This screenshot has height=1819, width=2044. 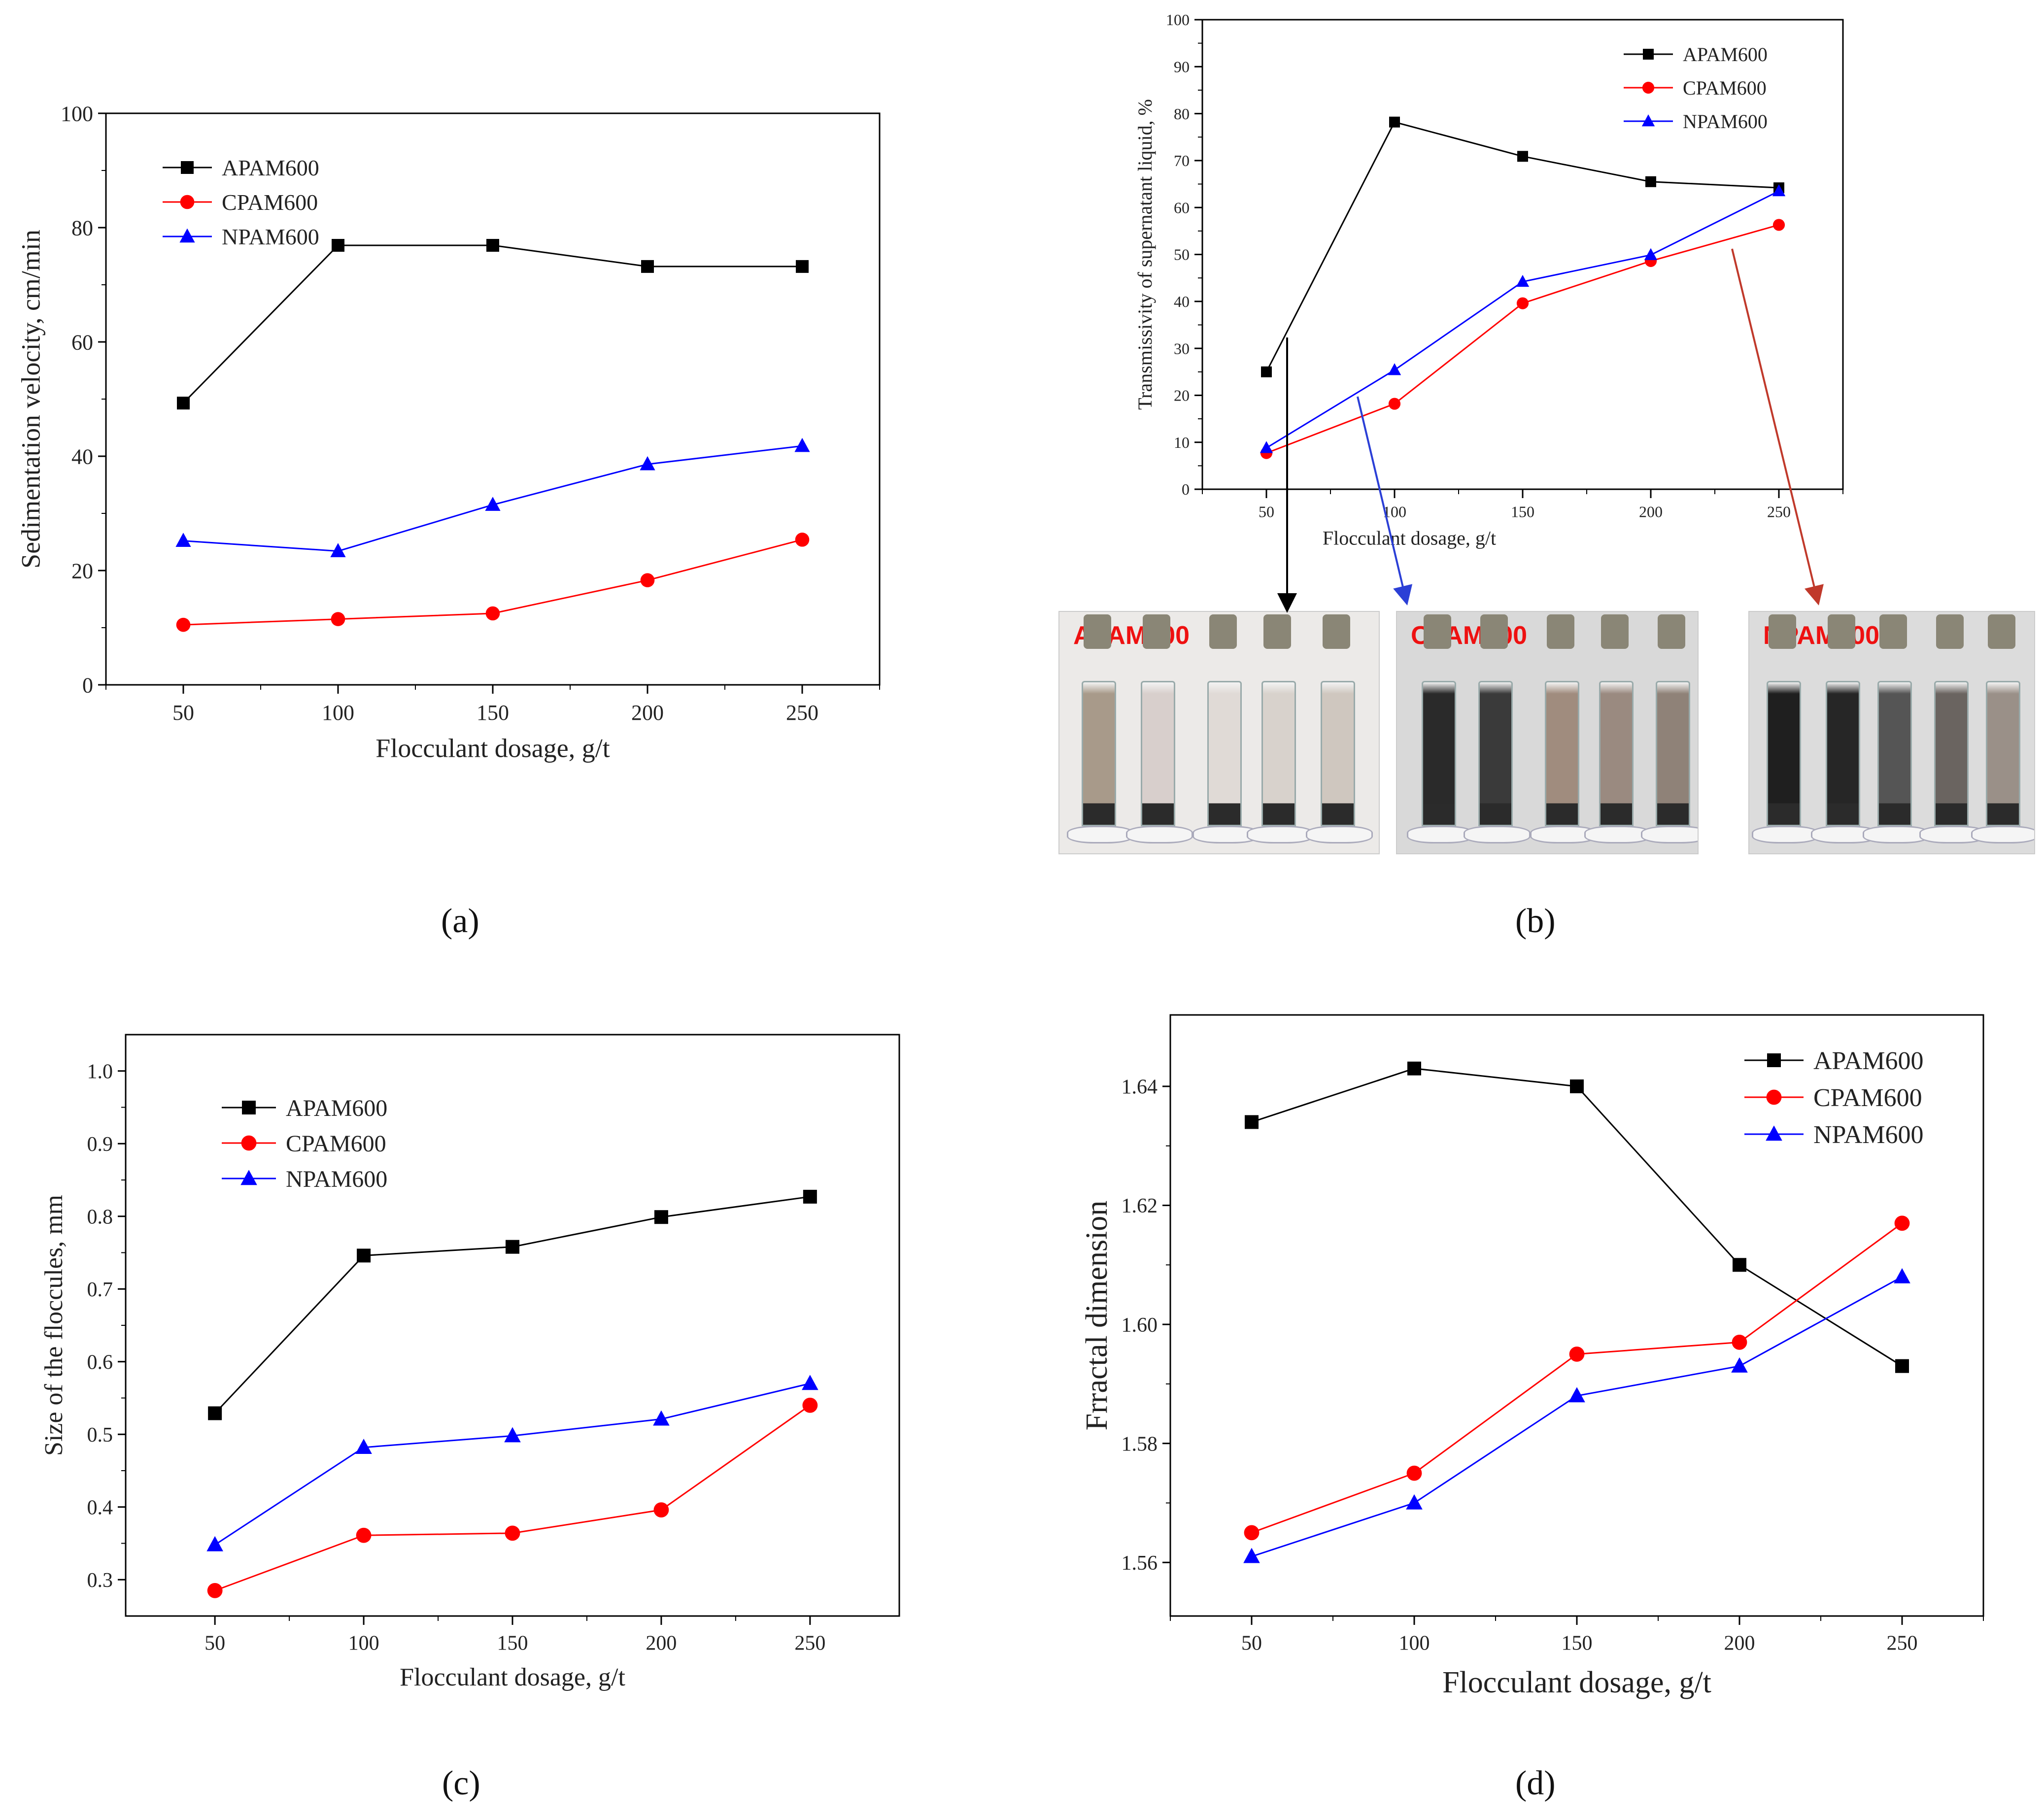 I want to click on y-tick-label: 1.62, so click(x=1140, y=1206).